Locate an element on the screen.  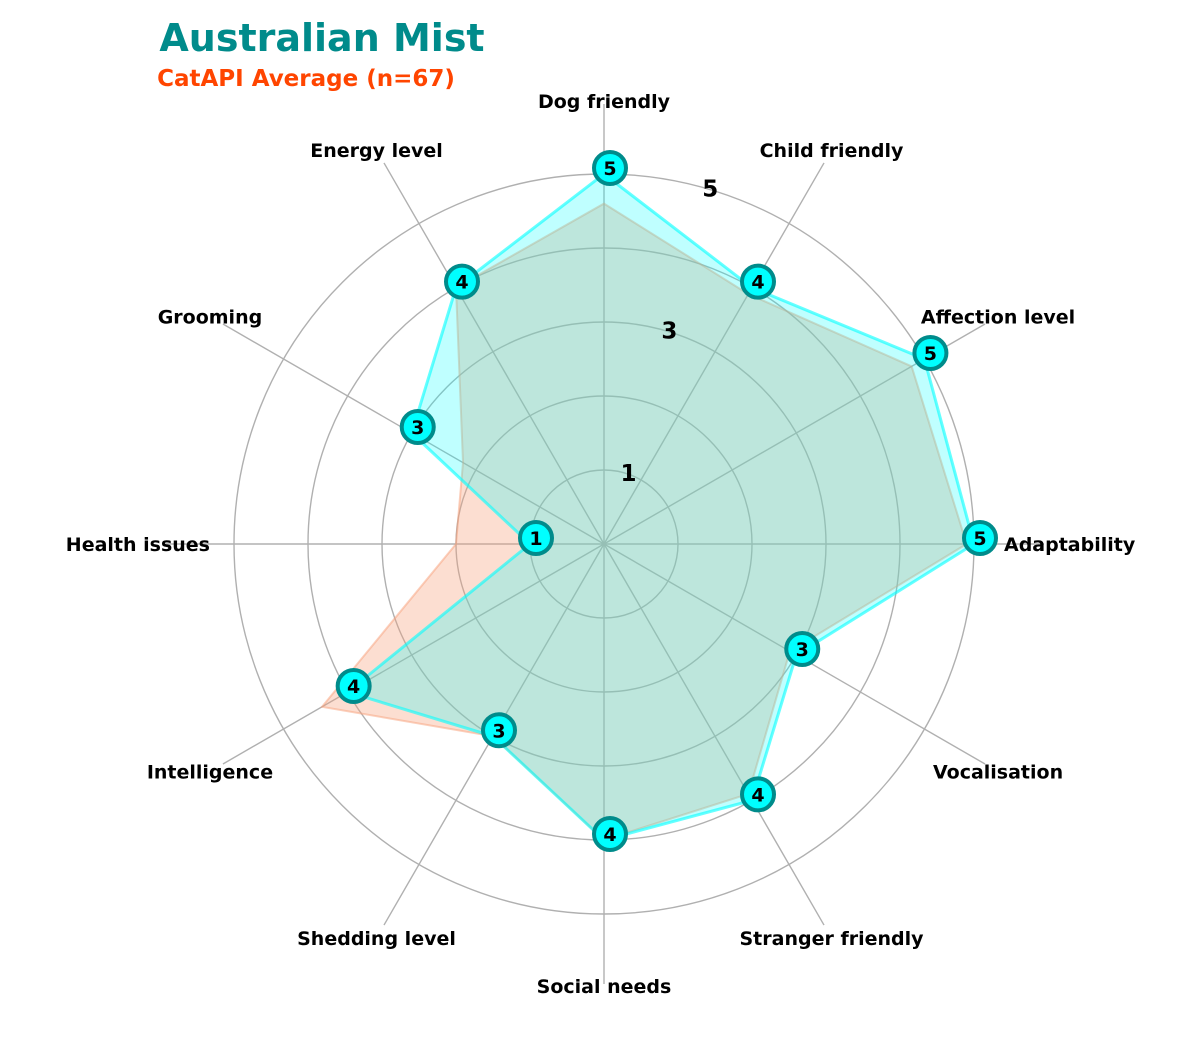
data-label-8: 4 is located at coordinates (353, 687).